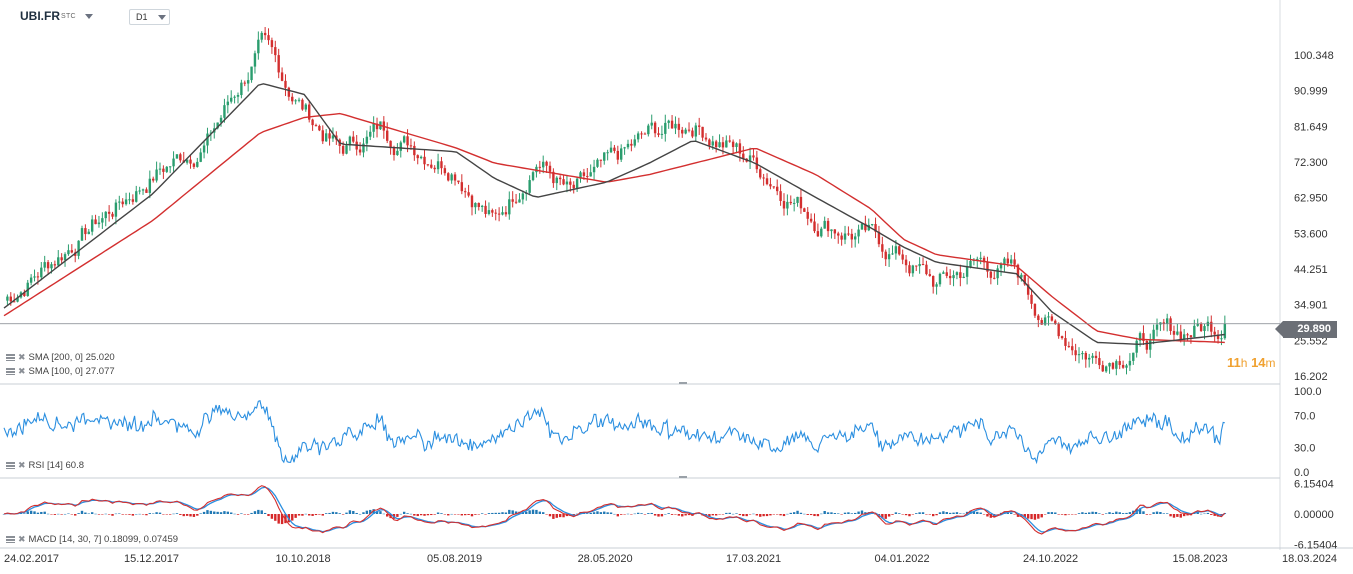 This screenshot has width=1353, height=574. Describe the element at coordinates (60, 371) in the screenshot. I see `sma100-legend: ✖ SMA [100, 0] 27.077` at that location.